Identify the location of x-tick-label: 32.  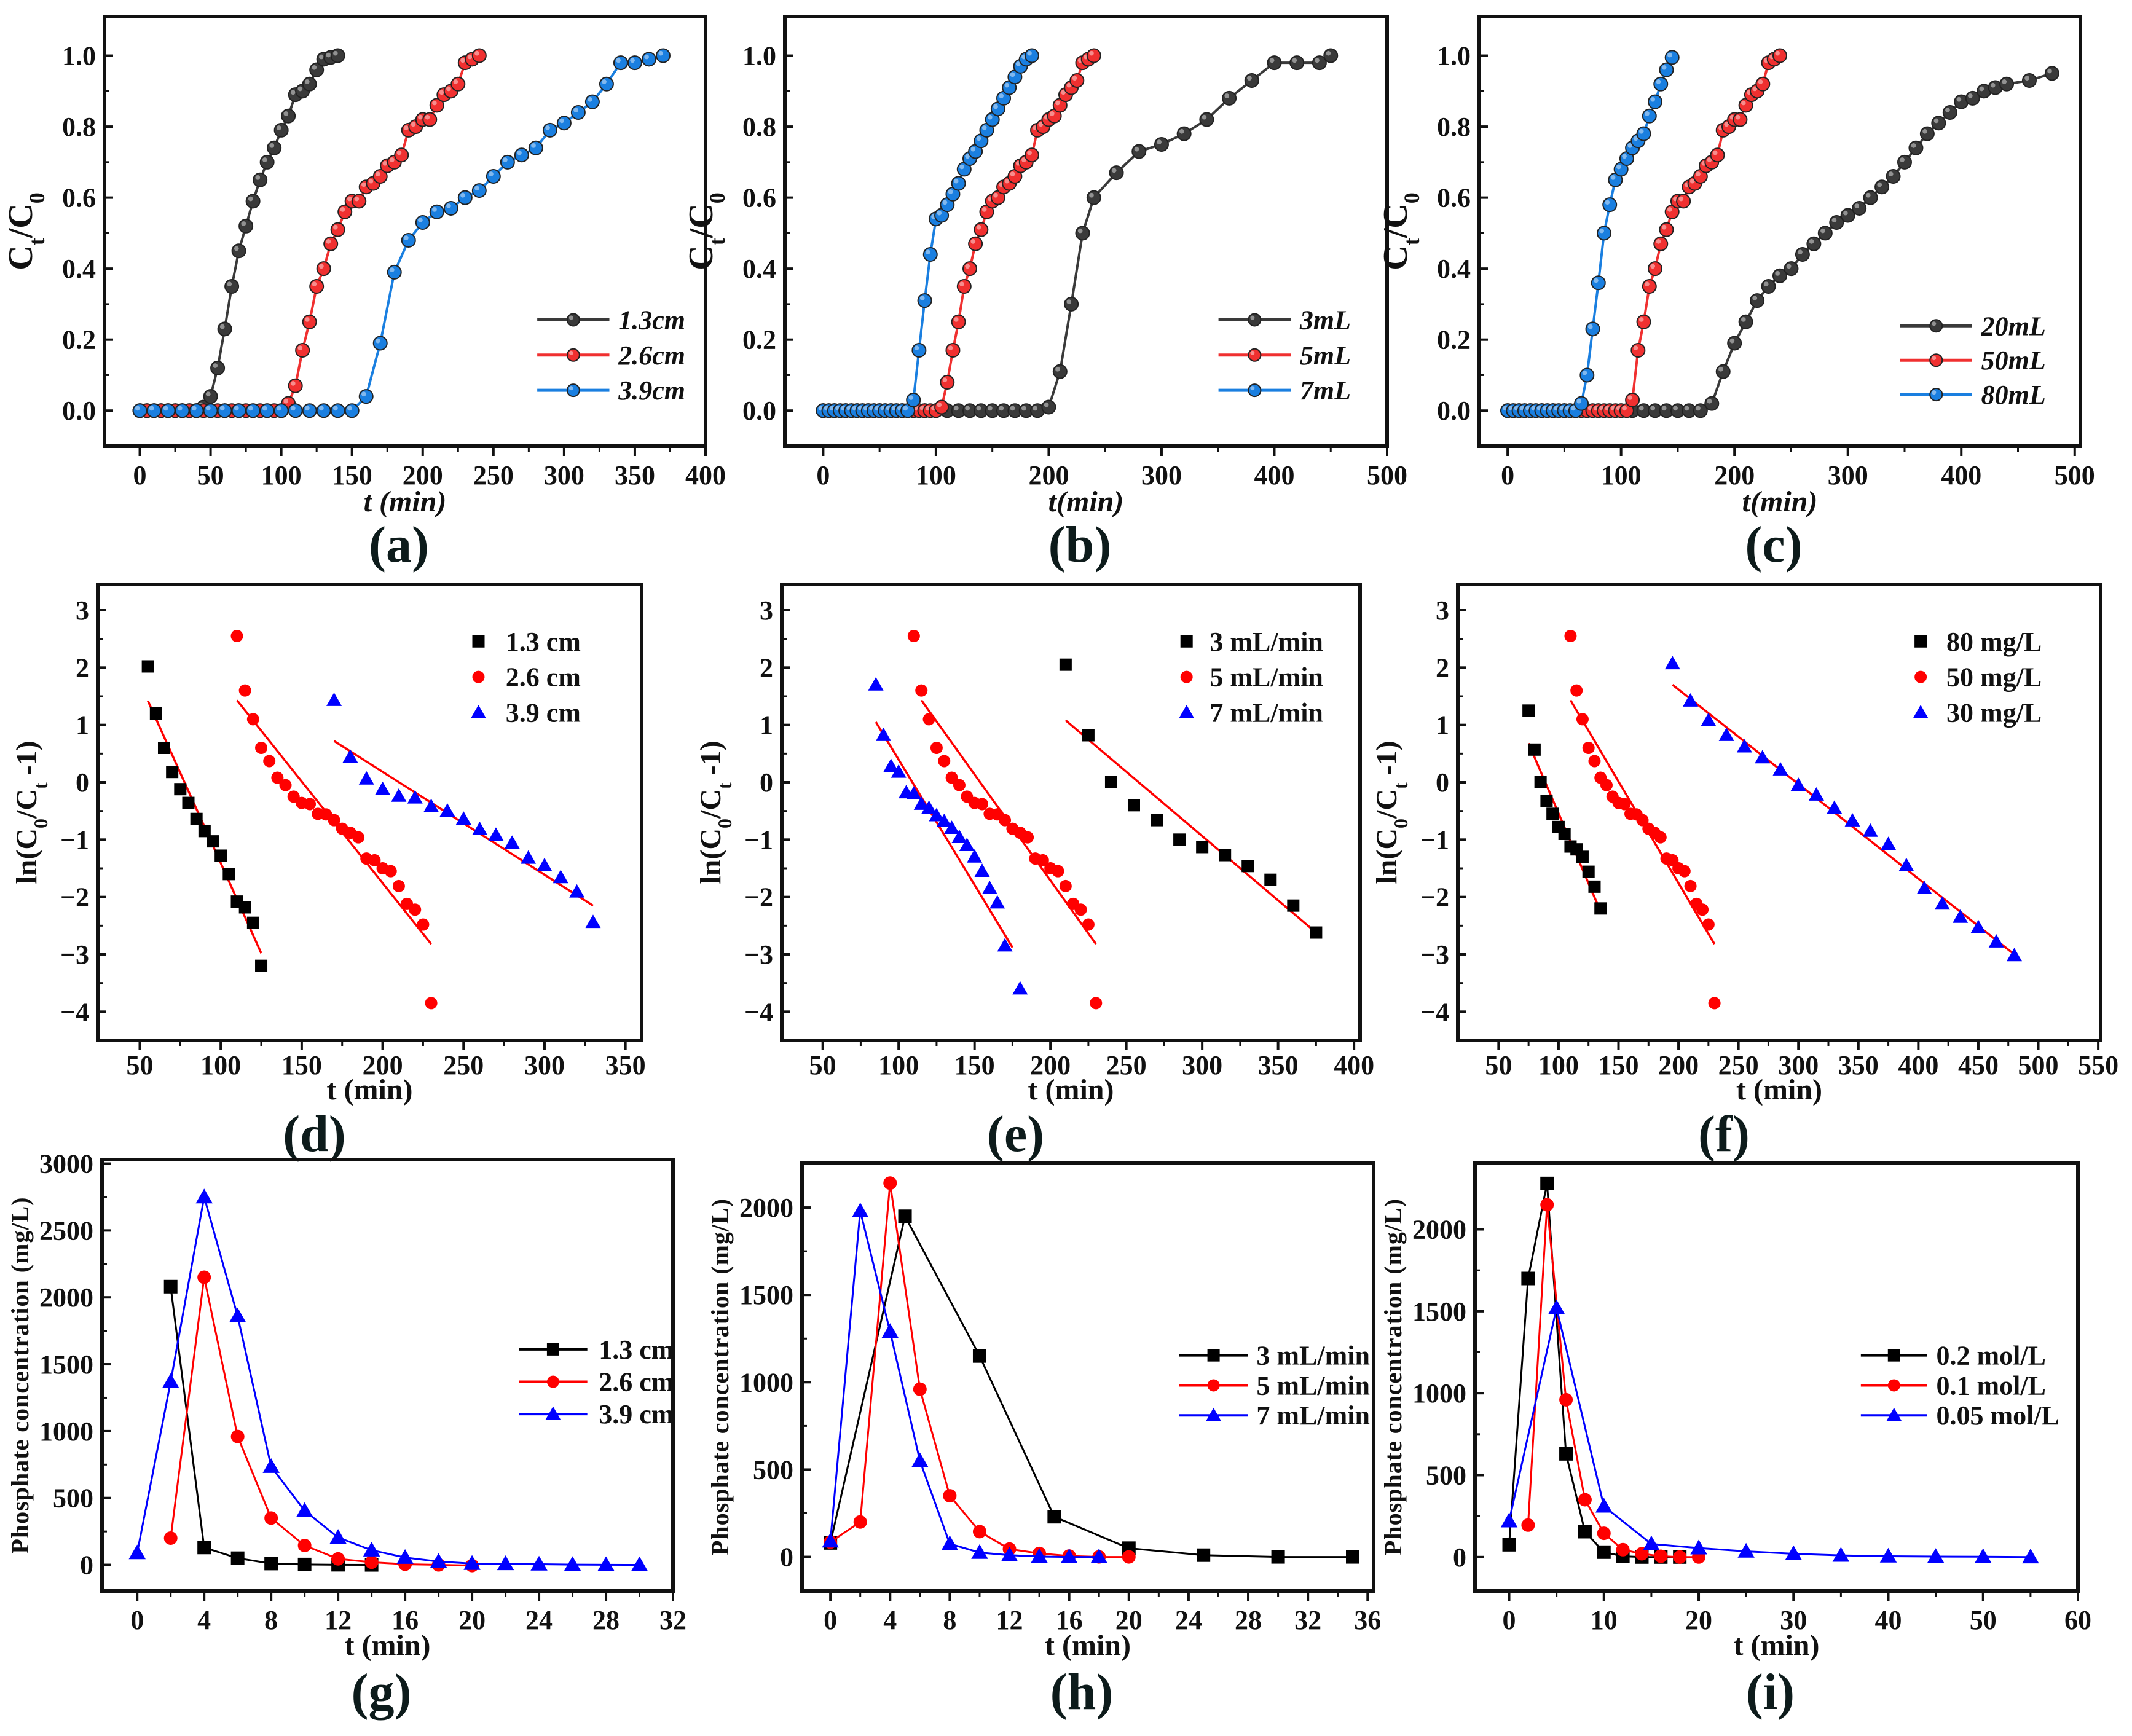
(1307, 1620).